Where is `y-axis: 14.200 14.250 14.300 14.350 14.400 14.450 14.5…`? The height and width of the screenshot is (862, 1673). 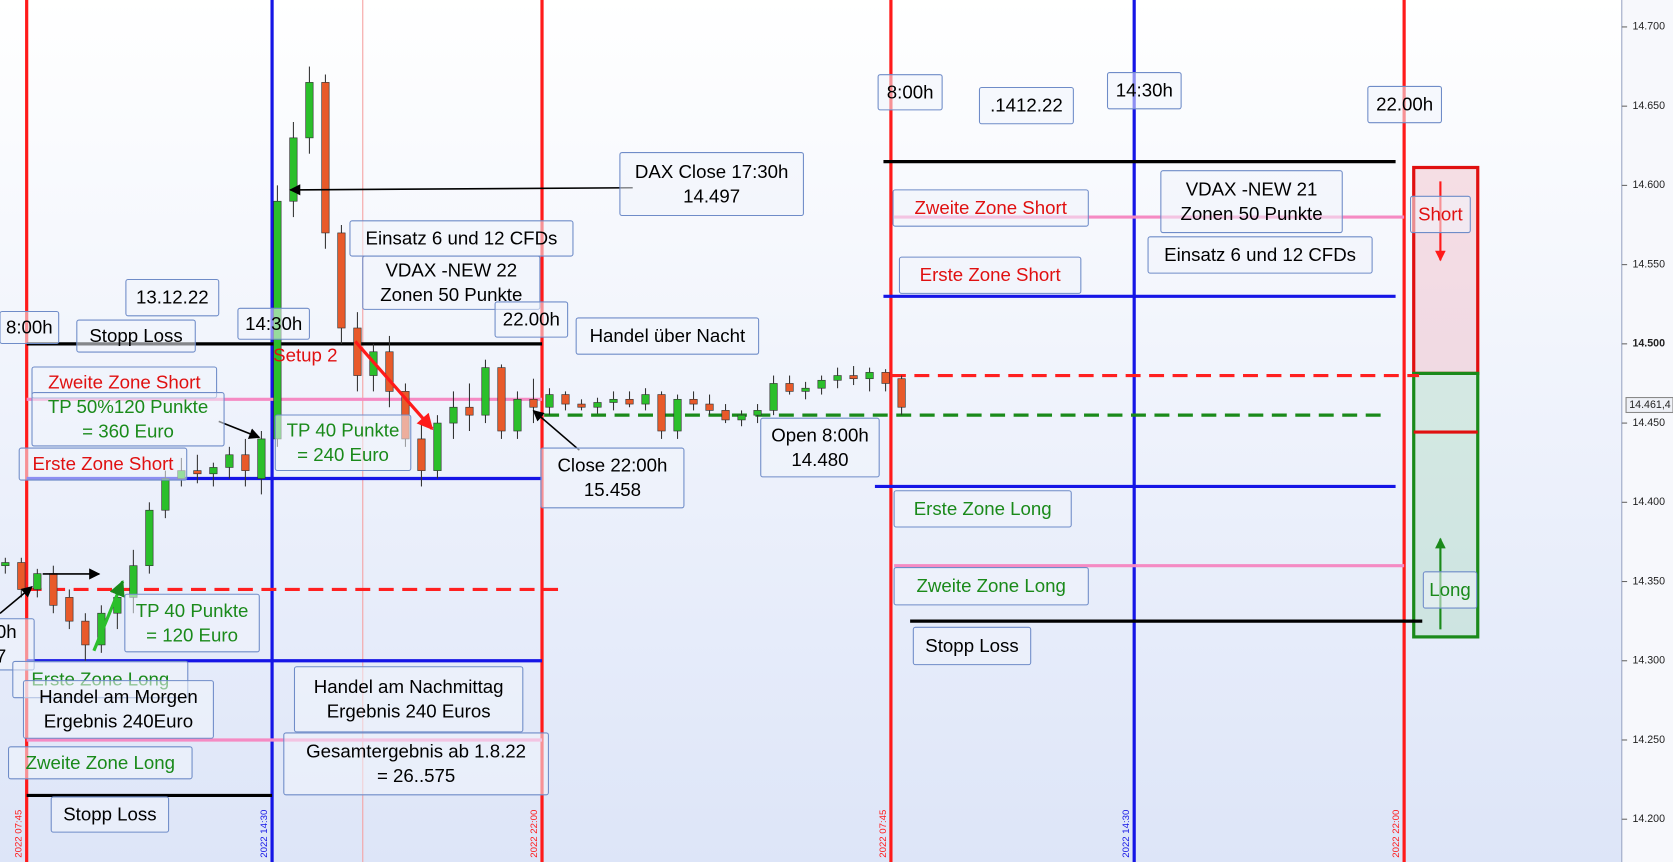 y-axis: 14.200 14.250 14.300 14.350 14.400 14.450 14.5… is located at coordinates (1647, 423).